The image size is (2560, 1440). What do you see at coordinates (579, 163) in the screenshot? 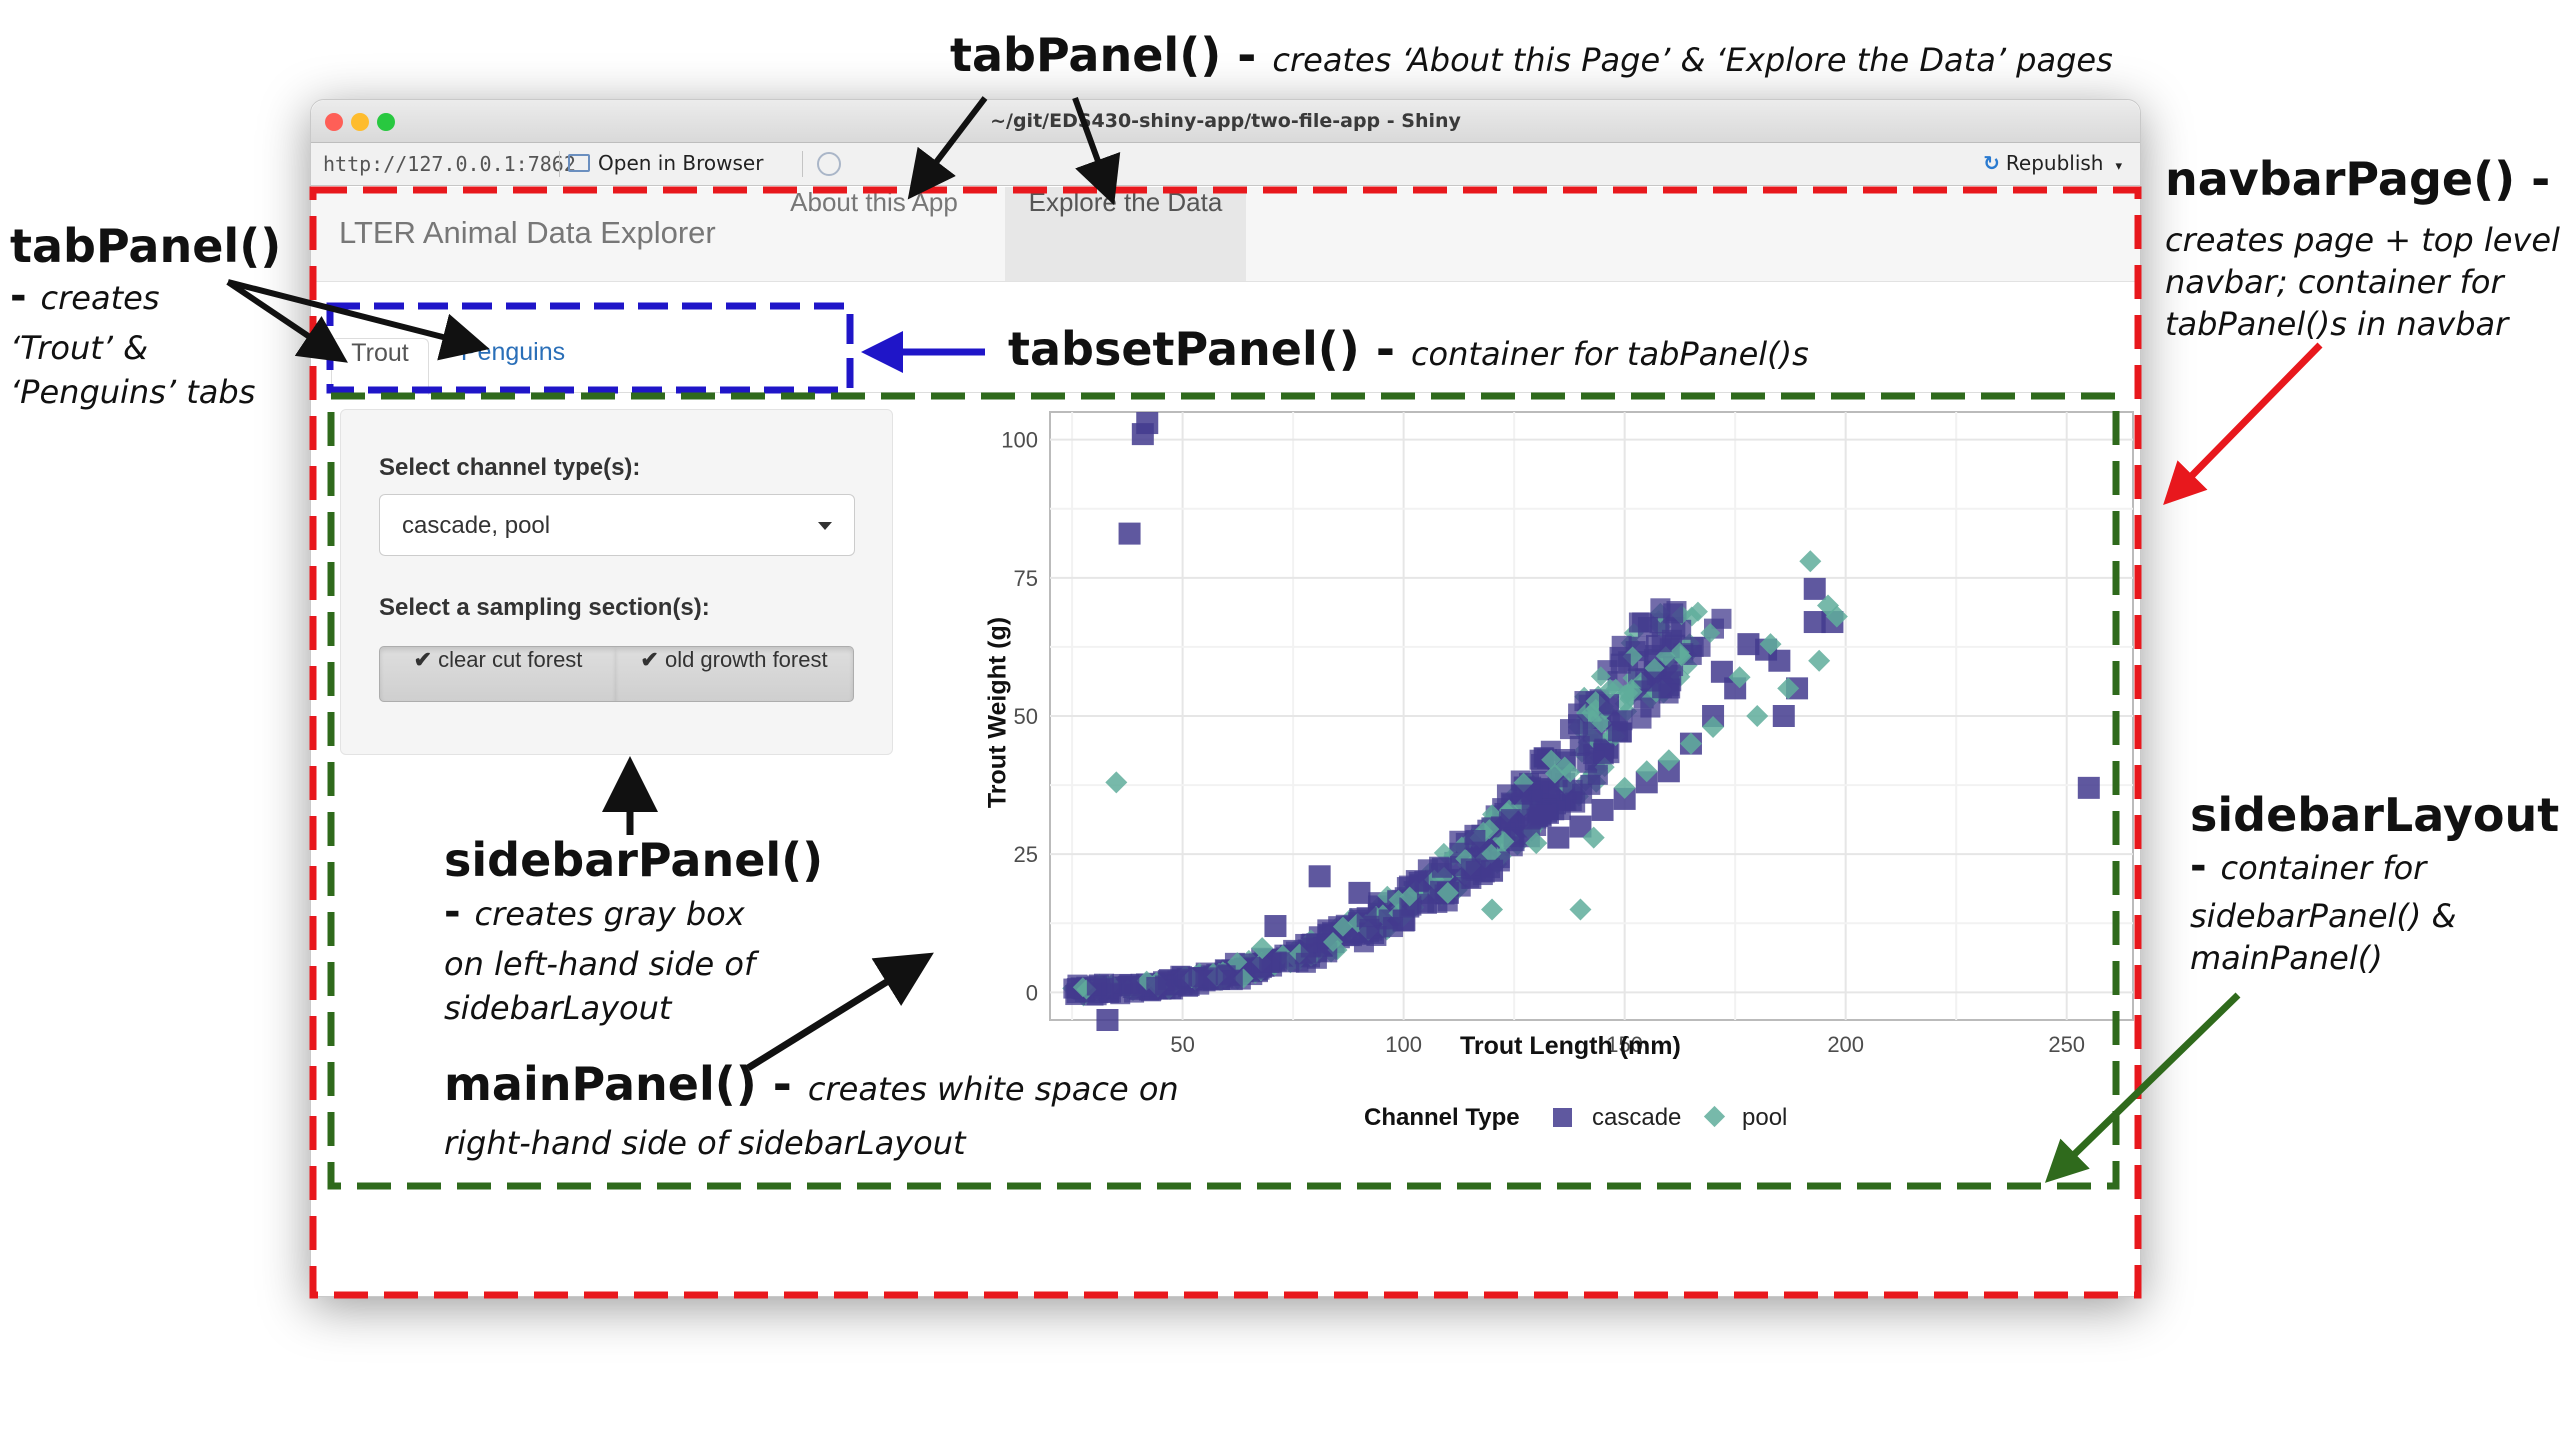
I see `browser-icon` at bounding box center [579, 163].